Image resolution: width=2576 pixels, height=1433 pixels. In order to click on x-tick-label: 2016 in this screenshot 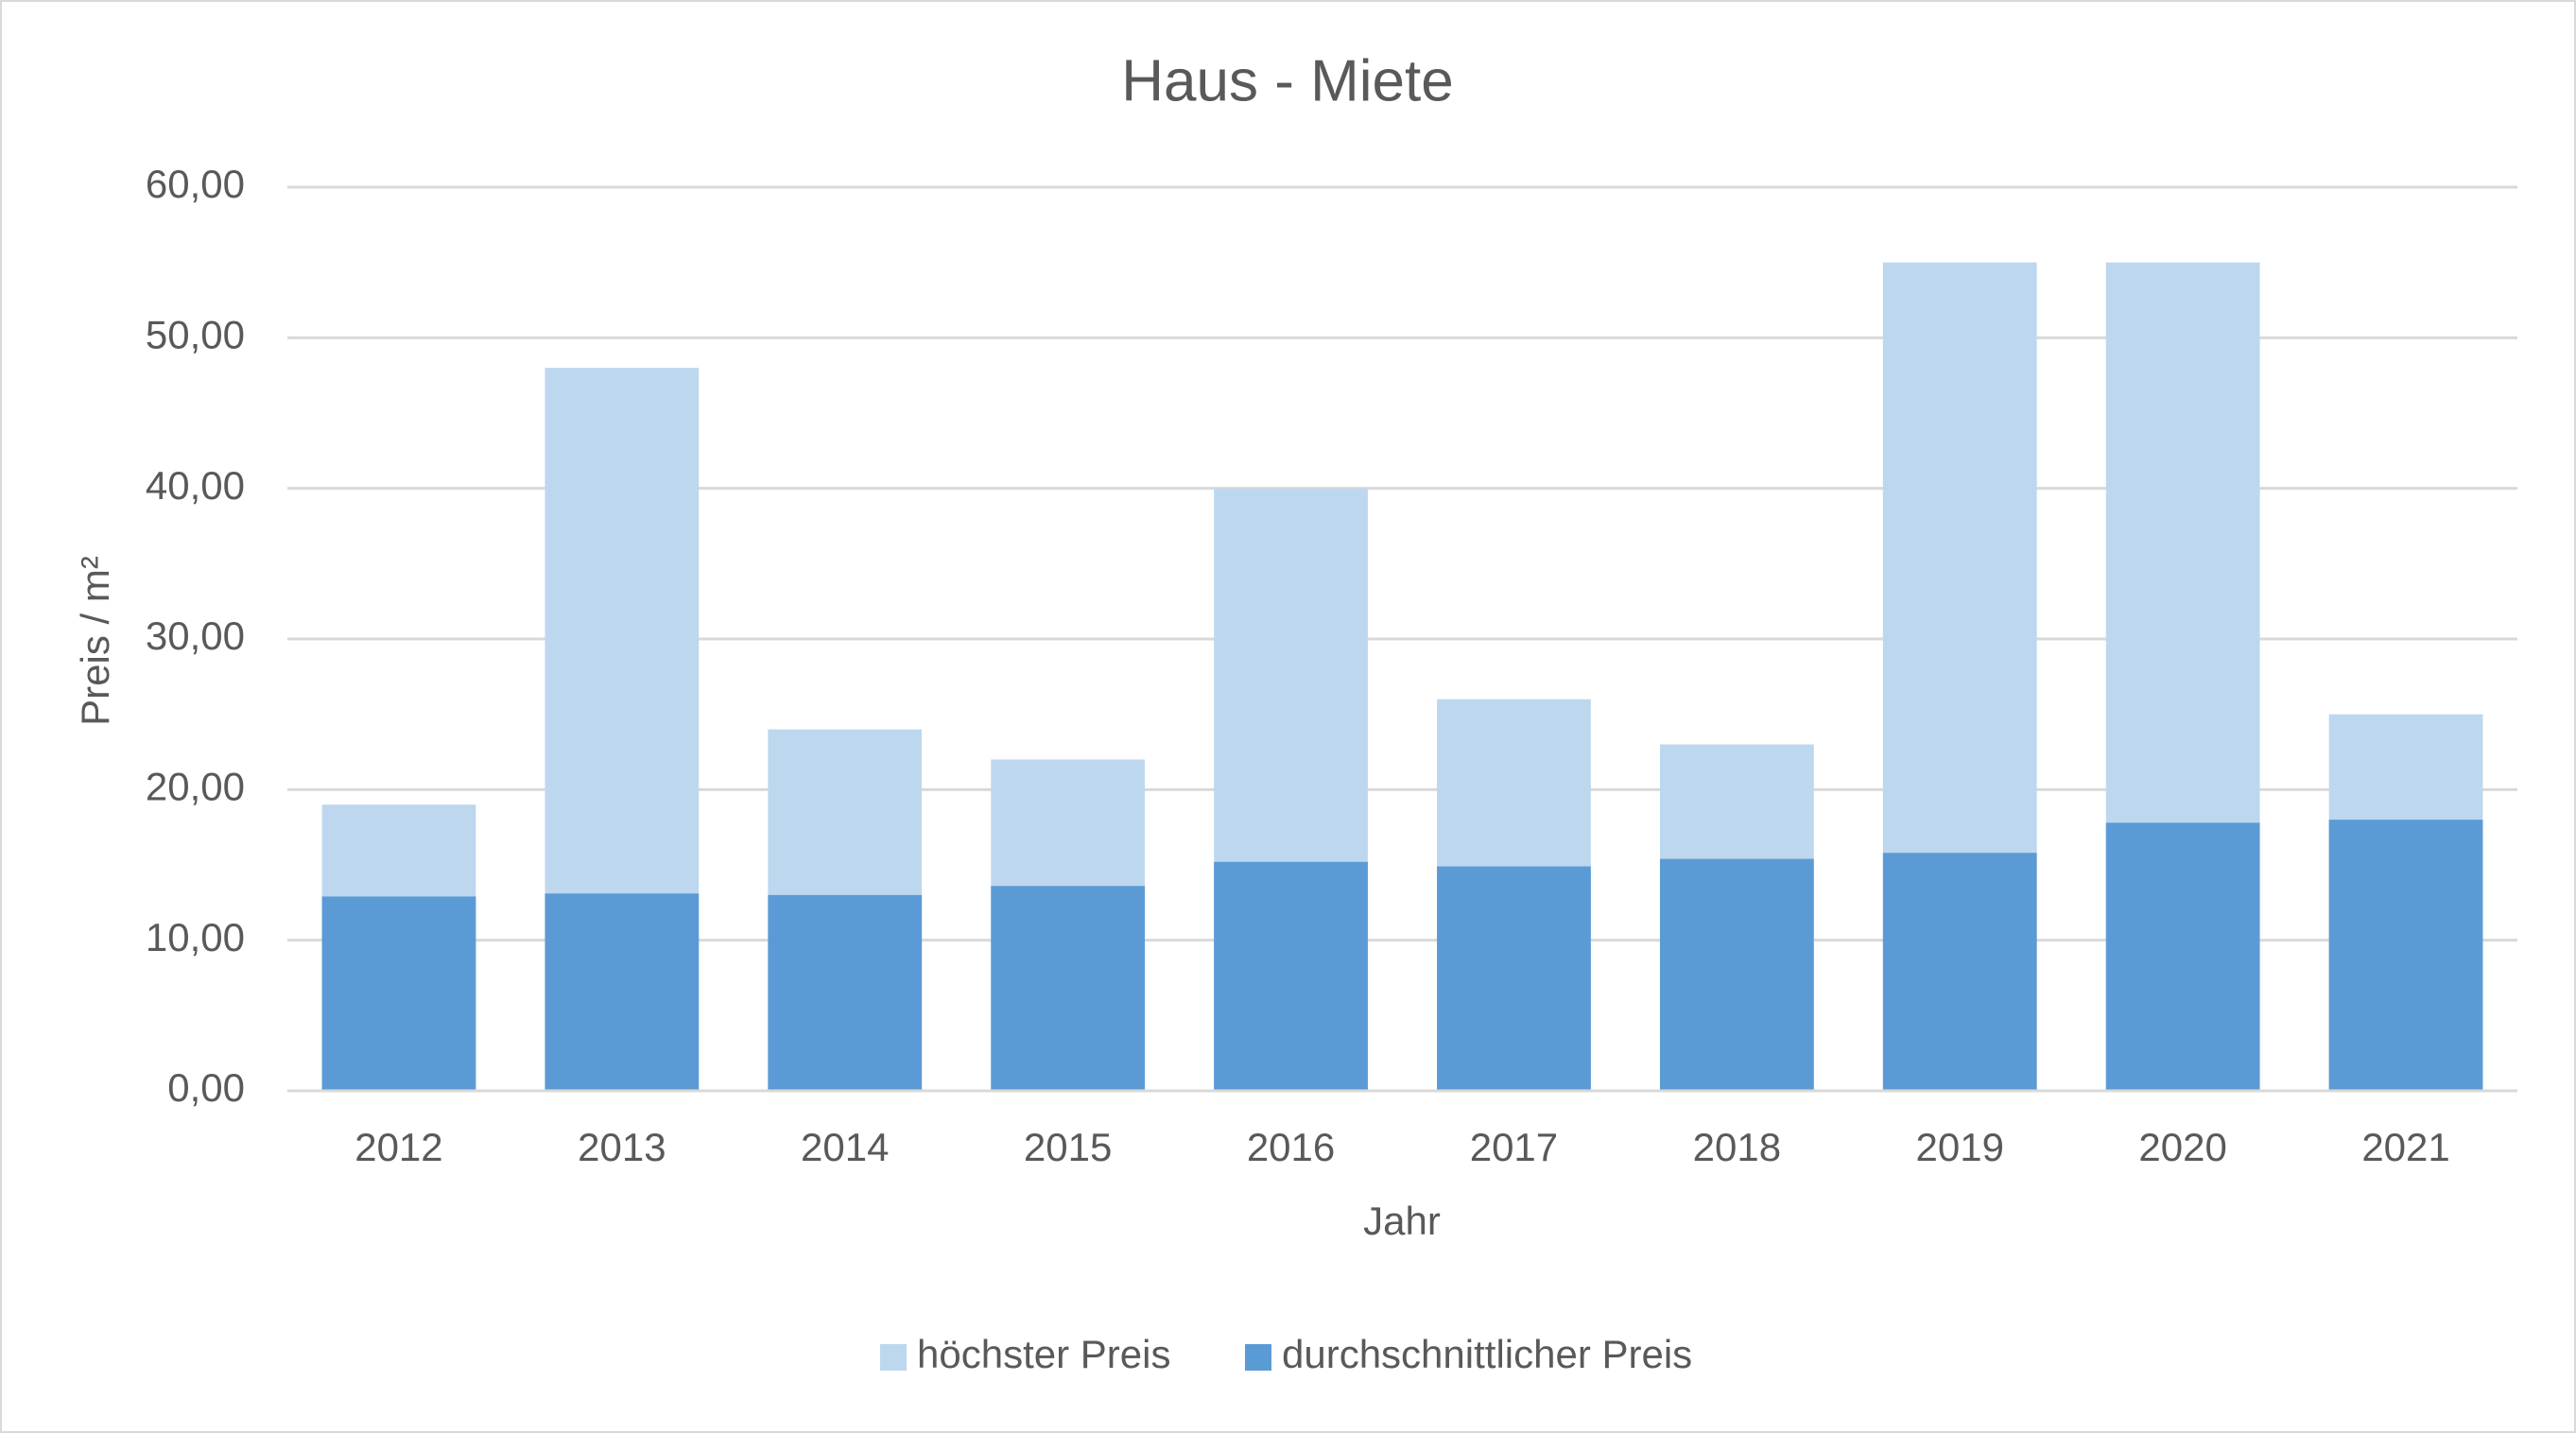, I will do `click(1291, 1147)`.